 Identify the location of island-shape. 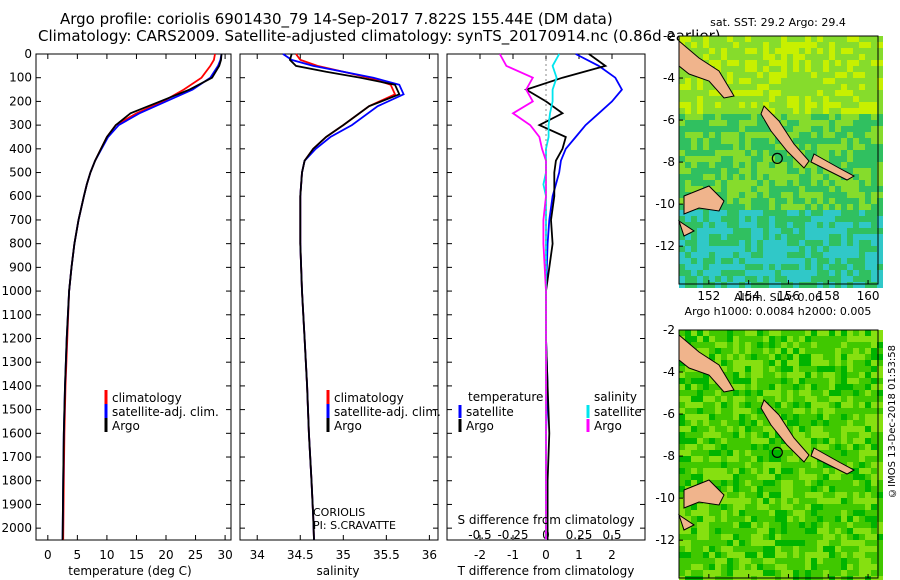
(704, 494).